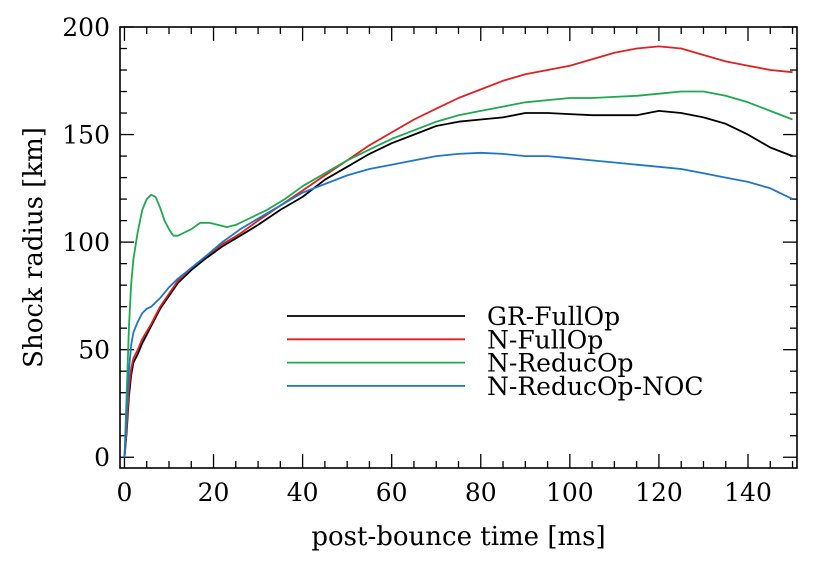 The width and height of the screenshot is (830, 575). What do you see at coordinates (86, 27) in the screenshot?
I see `y-tick-label: 200` at bounding box center [86, 27].